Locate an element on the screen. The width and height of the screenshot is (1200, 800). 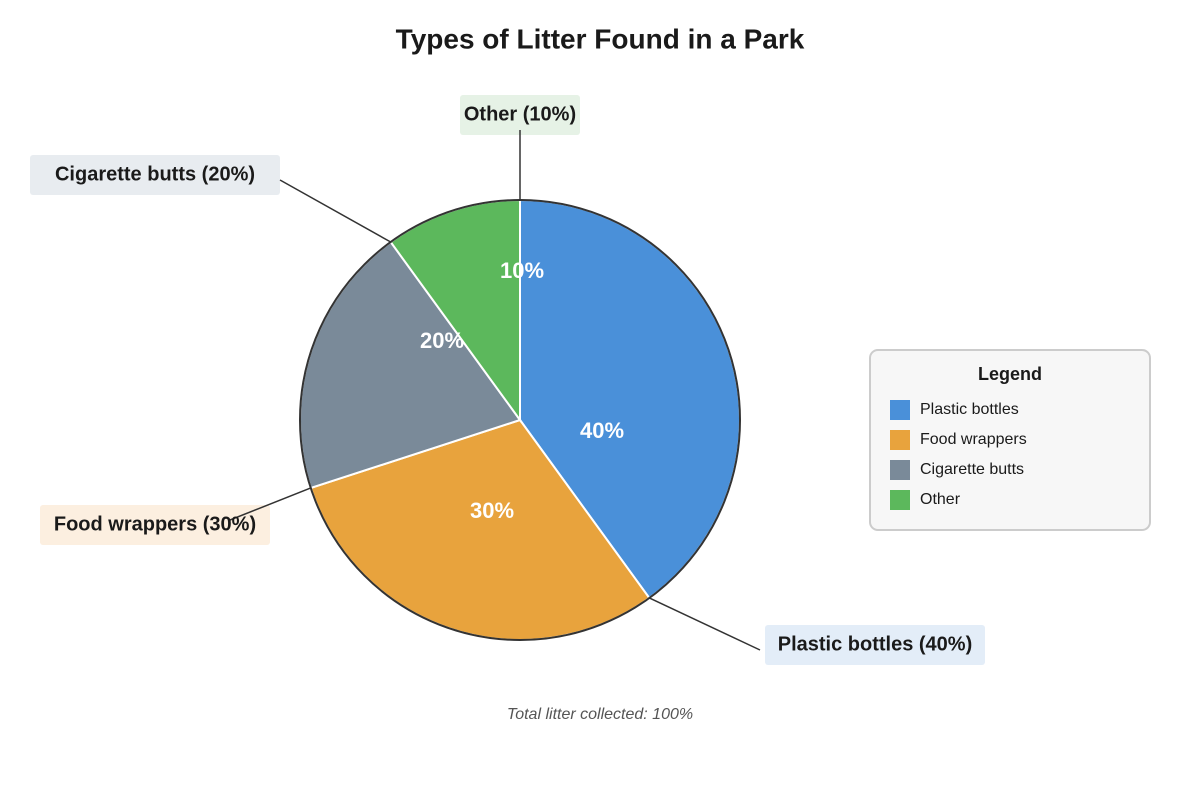
legend-label: Plastic bottles is located at coordinates (969, 409).